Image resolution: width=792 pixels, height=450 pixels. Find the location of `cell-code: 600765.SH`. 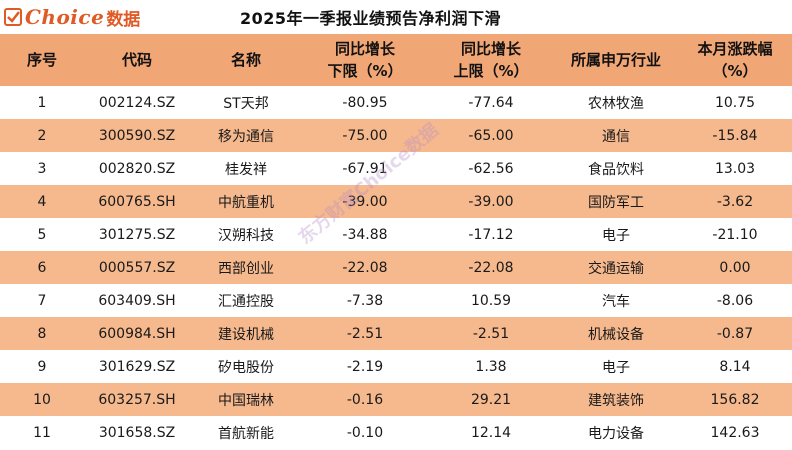

cell-code: 600765.SH is located at coordinates (137, 201).